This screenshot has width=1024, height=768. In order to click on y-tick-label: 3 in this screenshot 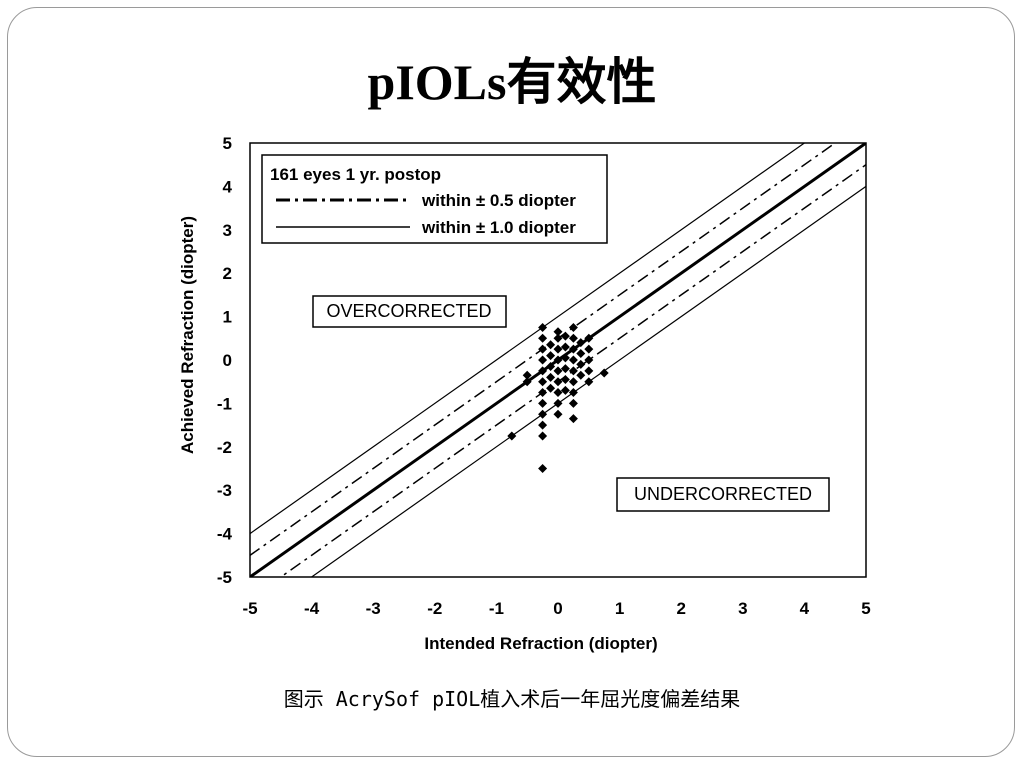, I will do `click(227, 230)`.